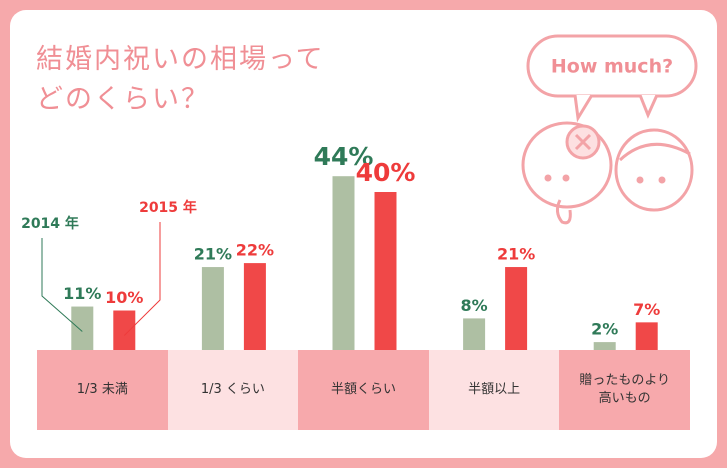 Image resolution: width=727 pixels, height=468 pixels. What do you see at coordinates (102, 390) in the screenshot?
I see `x-tick-label: 1/3 未満` at bounding box center [102, 390].